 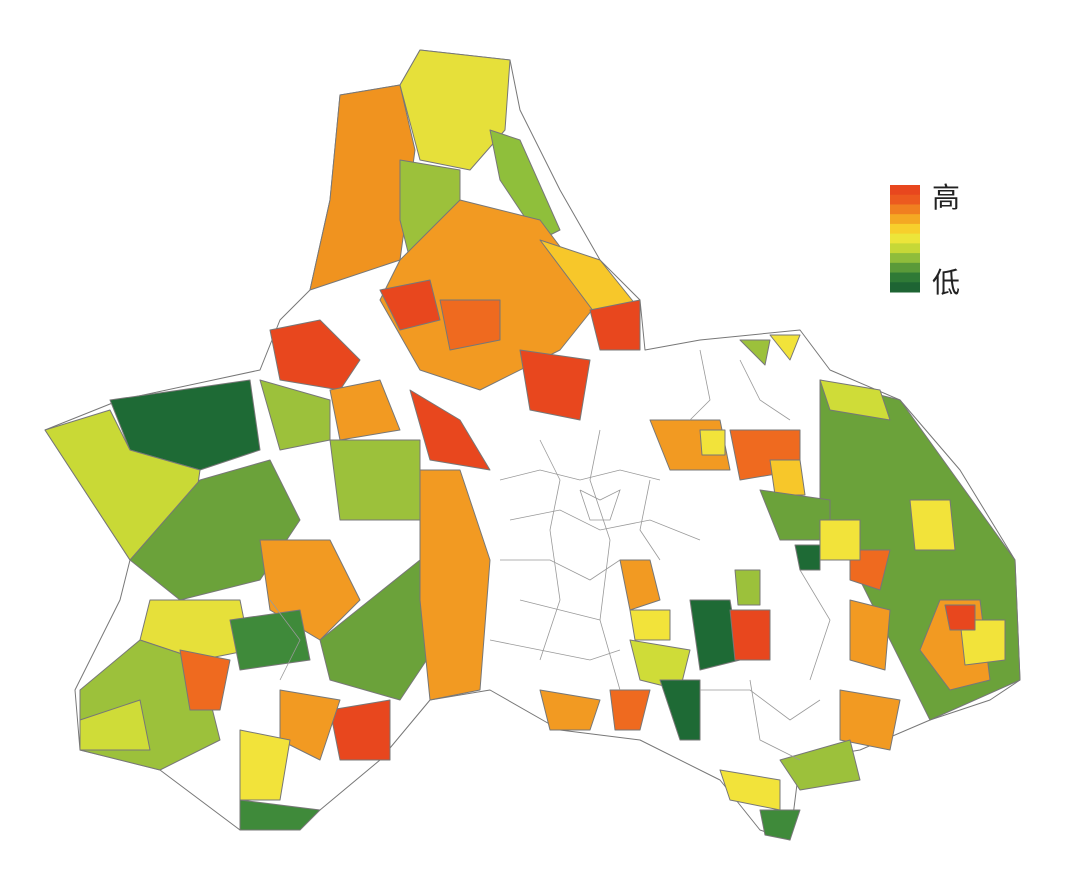 I want to click on legend-high-label: 高, so click(x=946, y=197).